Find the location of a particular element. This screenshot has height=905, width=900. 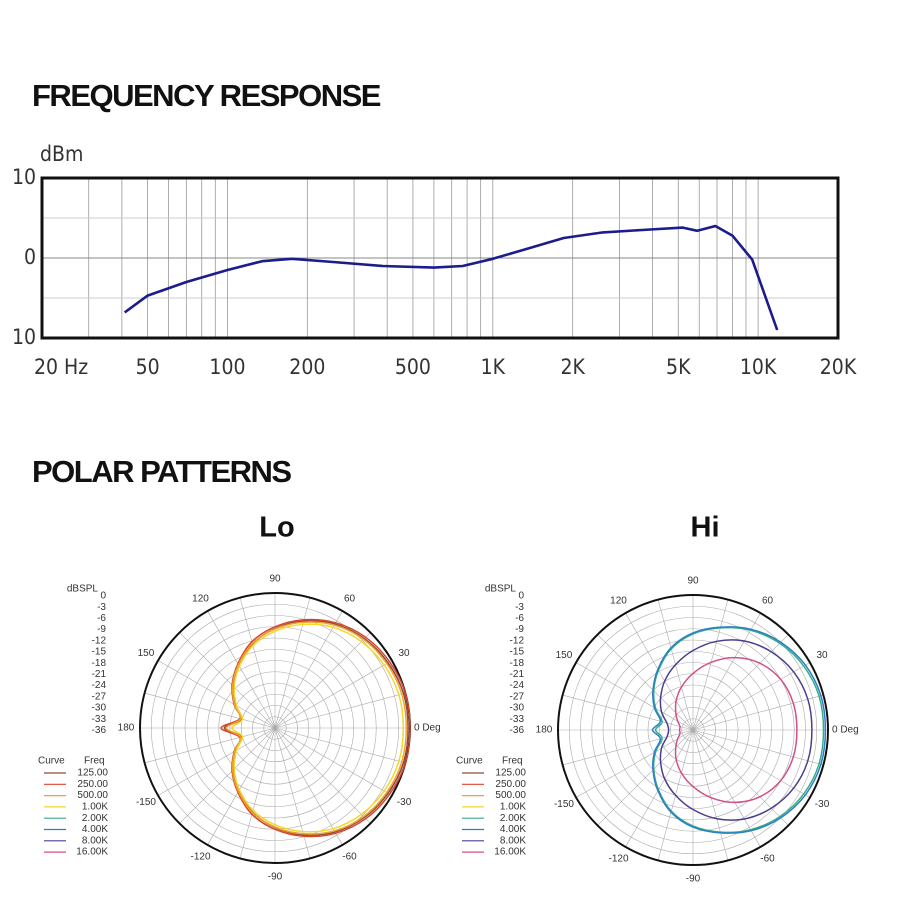

x-tick-label: 500 is located at coordinates (413, 367).